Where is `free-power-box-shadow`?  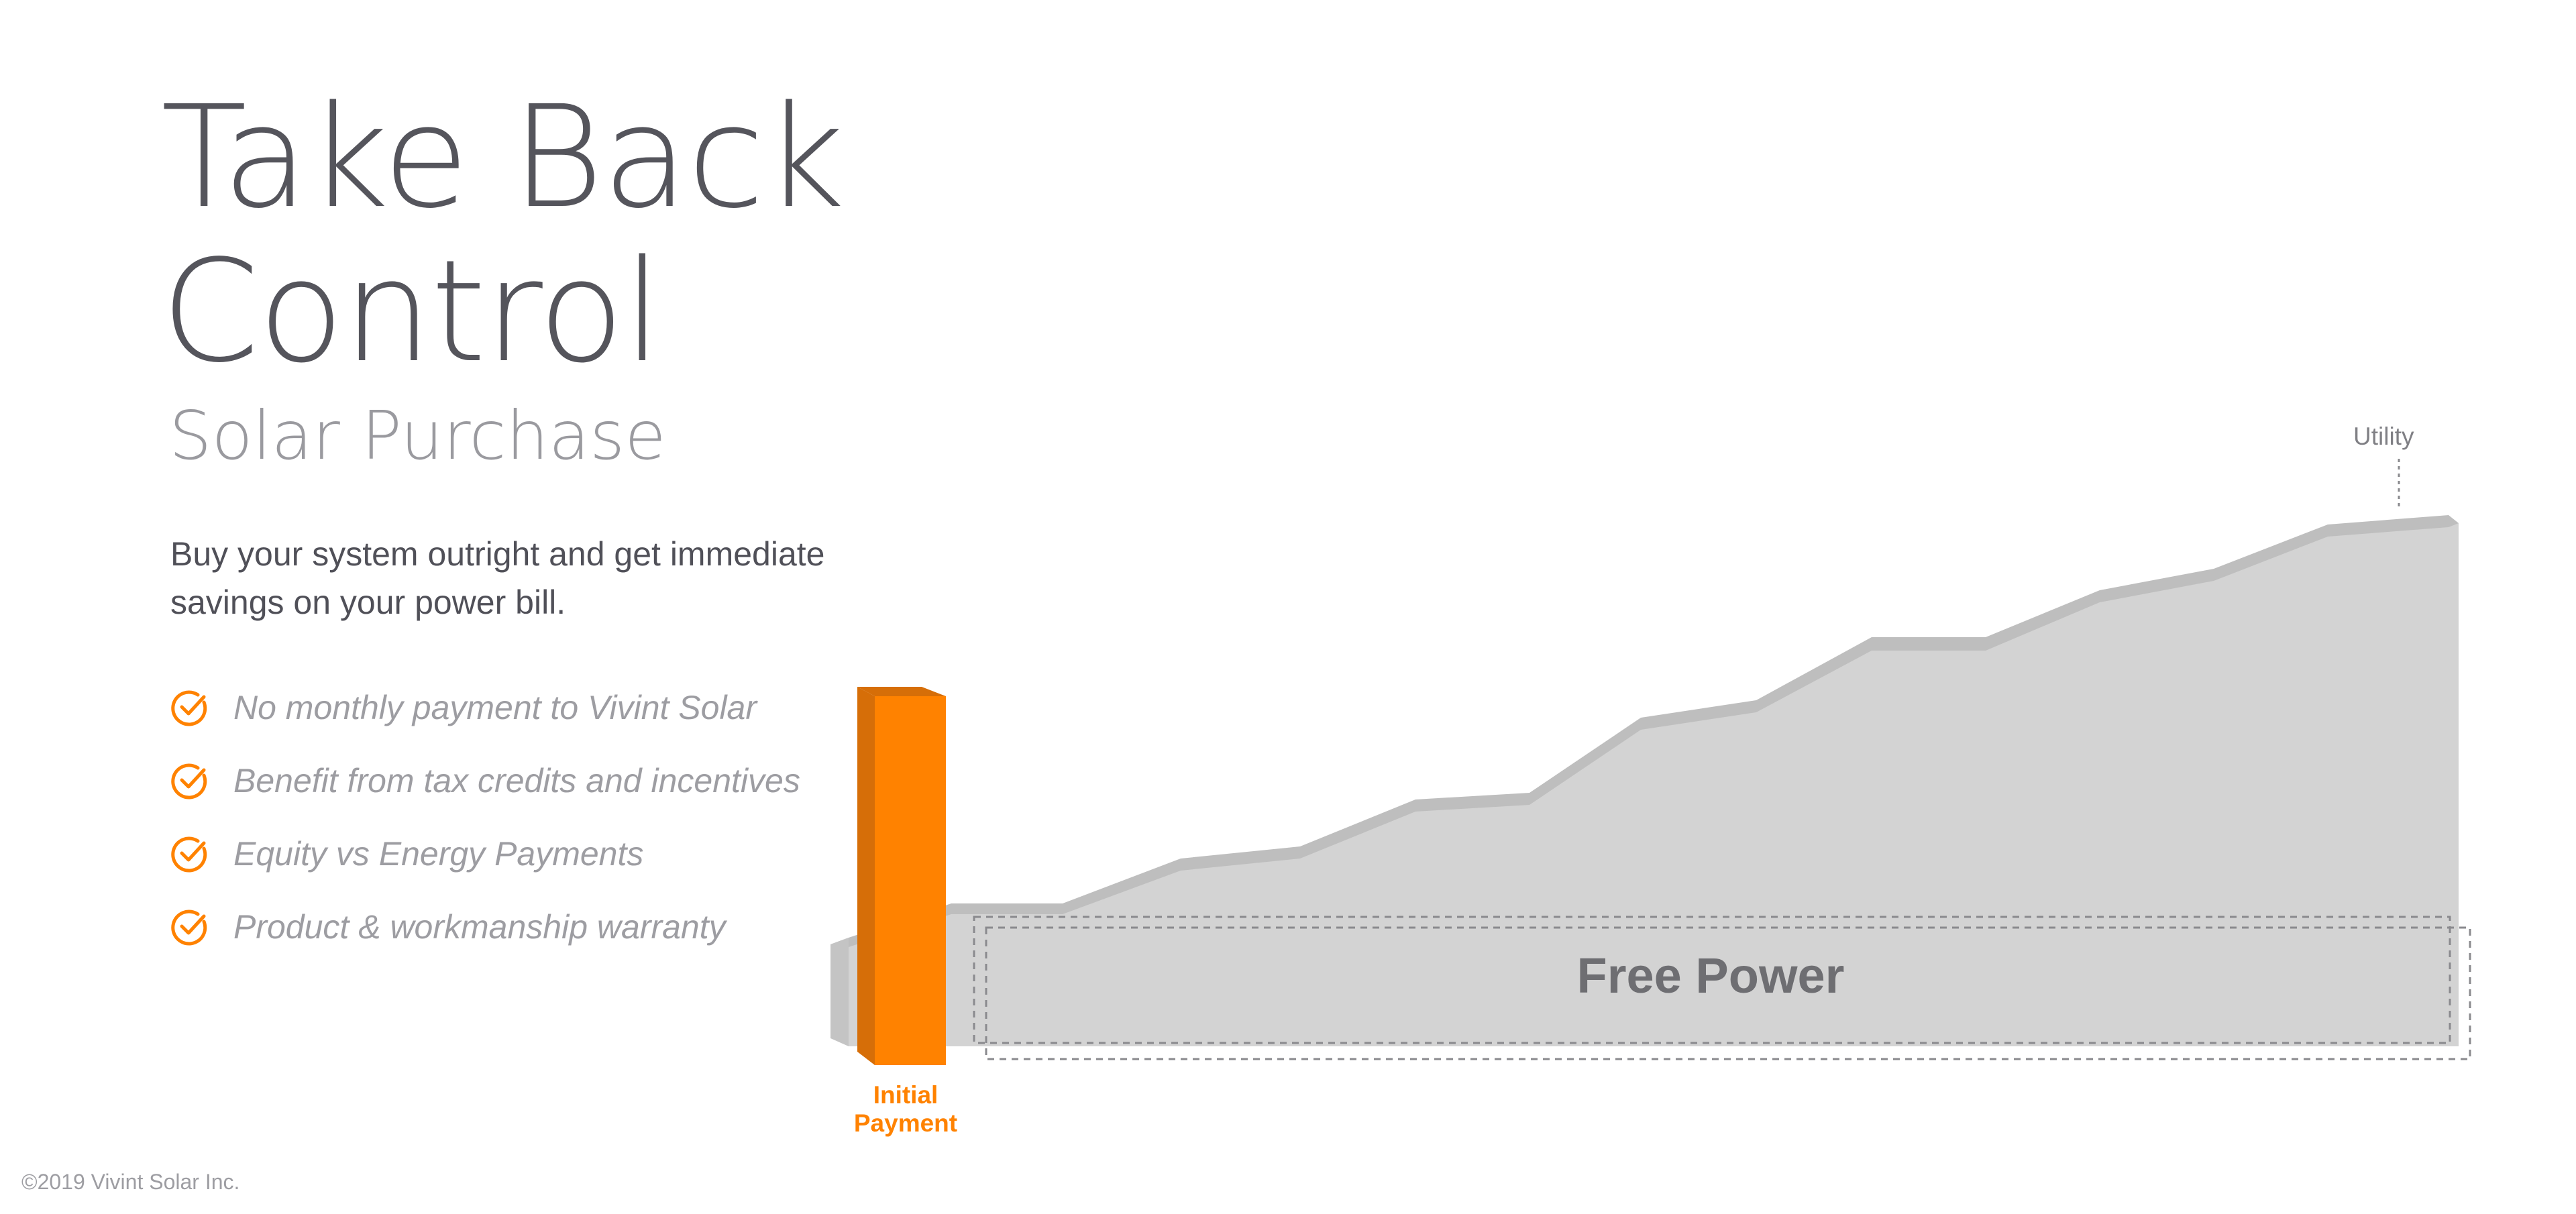 free-power-box-shadow is located at coordinates (1728, 993).